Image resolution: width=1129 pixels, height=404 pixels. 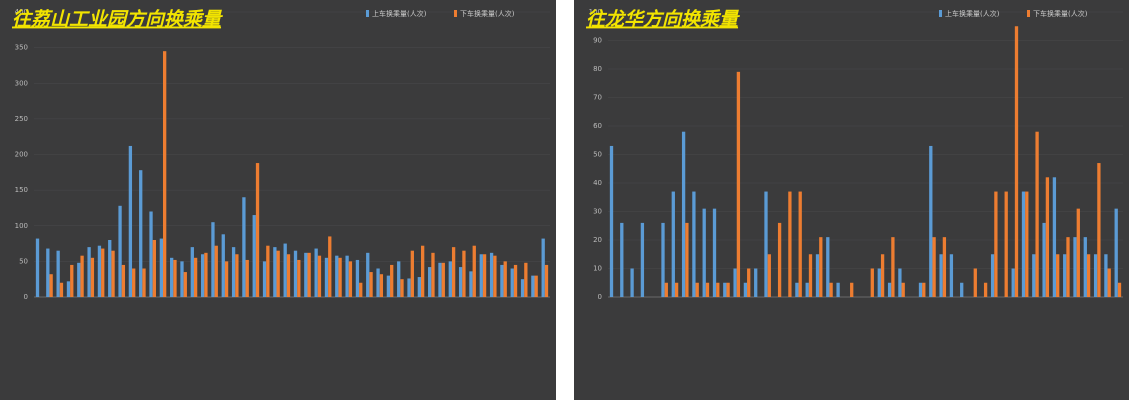 What do you see at coordinates (597, 41) in the screenshot?
I see `y-tick-label: 90` at bounding box center [597, 41].